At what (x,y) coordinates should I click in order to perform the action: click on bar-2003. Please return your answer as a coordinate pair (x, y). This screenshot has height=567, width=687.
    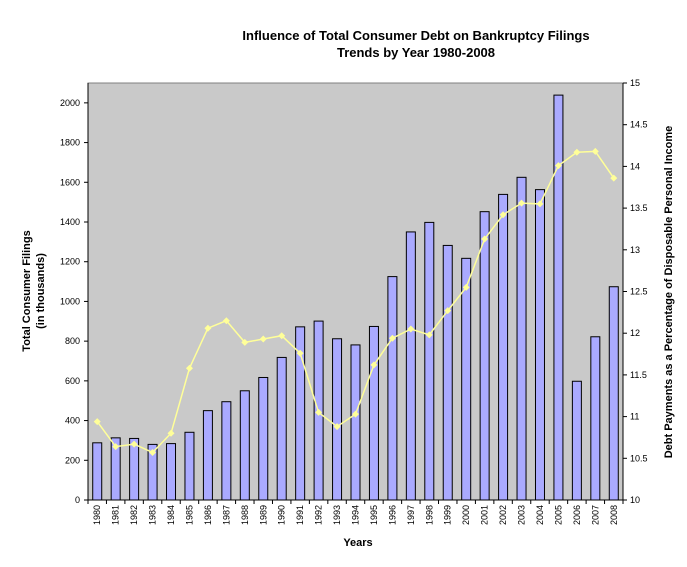
    Looking at the image, I should click on (521, 338).